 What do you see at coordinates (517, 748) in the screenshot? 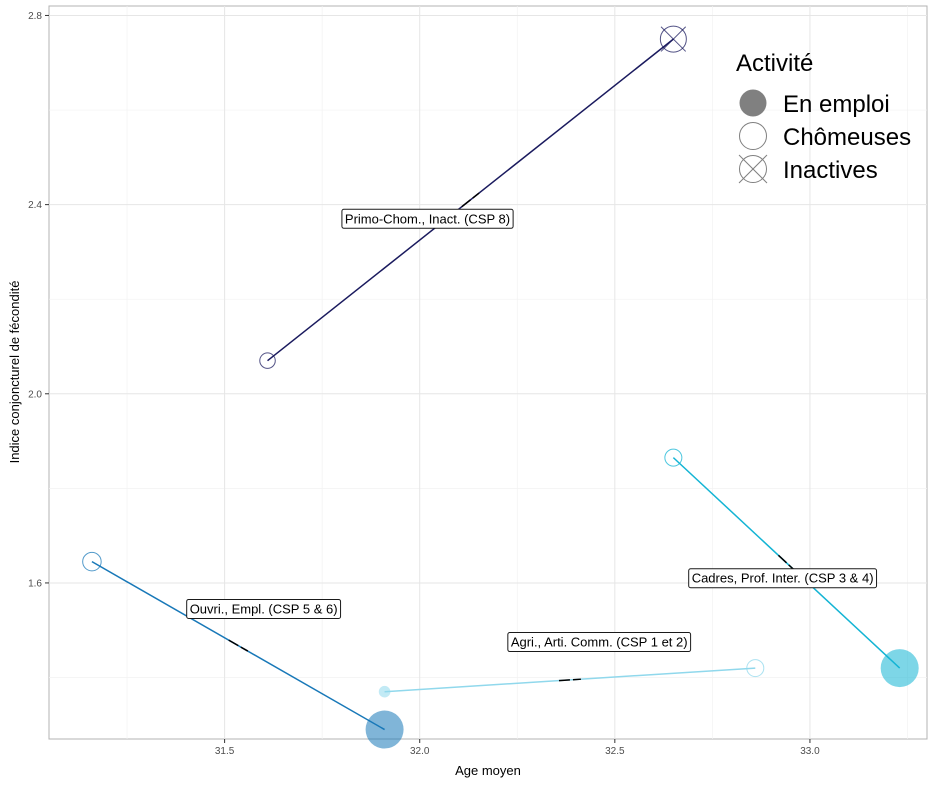
I see `x-axis-ticks: 31.5 32.0 32.5 33.0` at bounding box center [517, 748].